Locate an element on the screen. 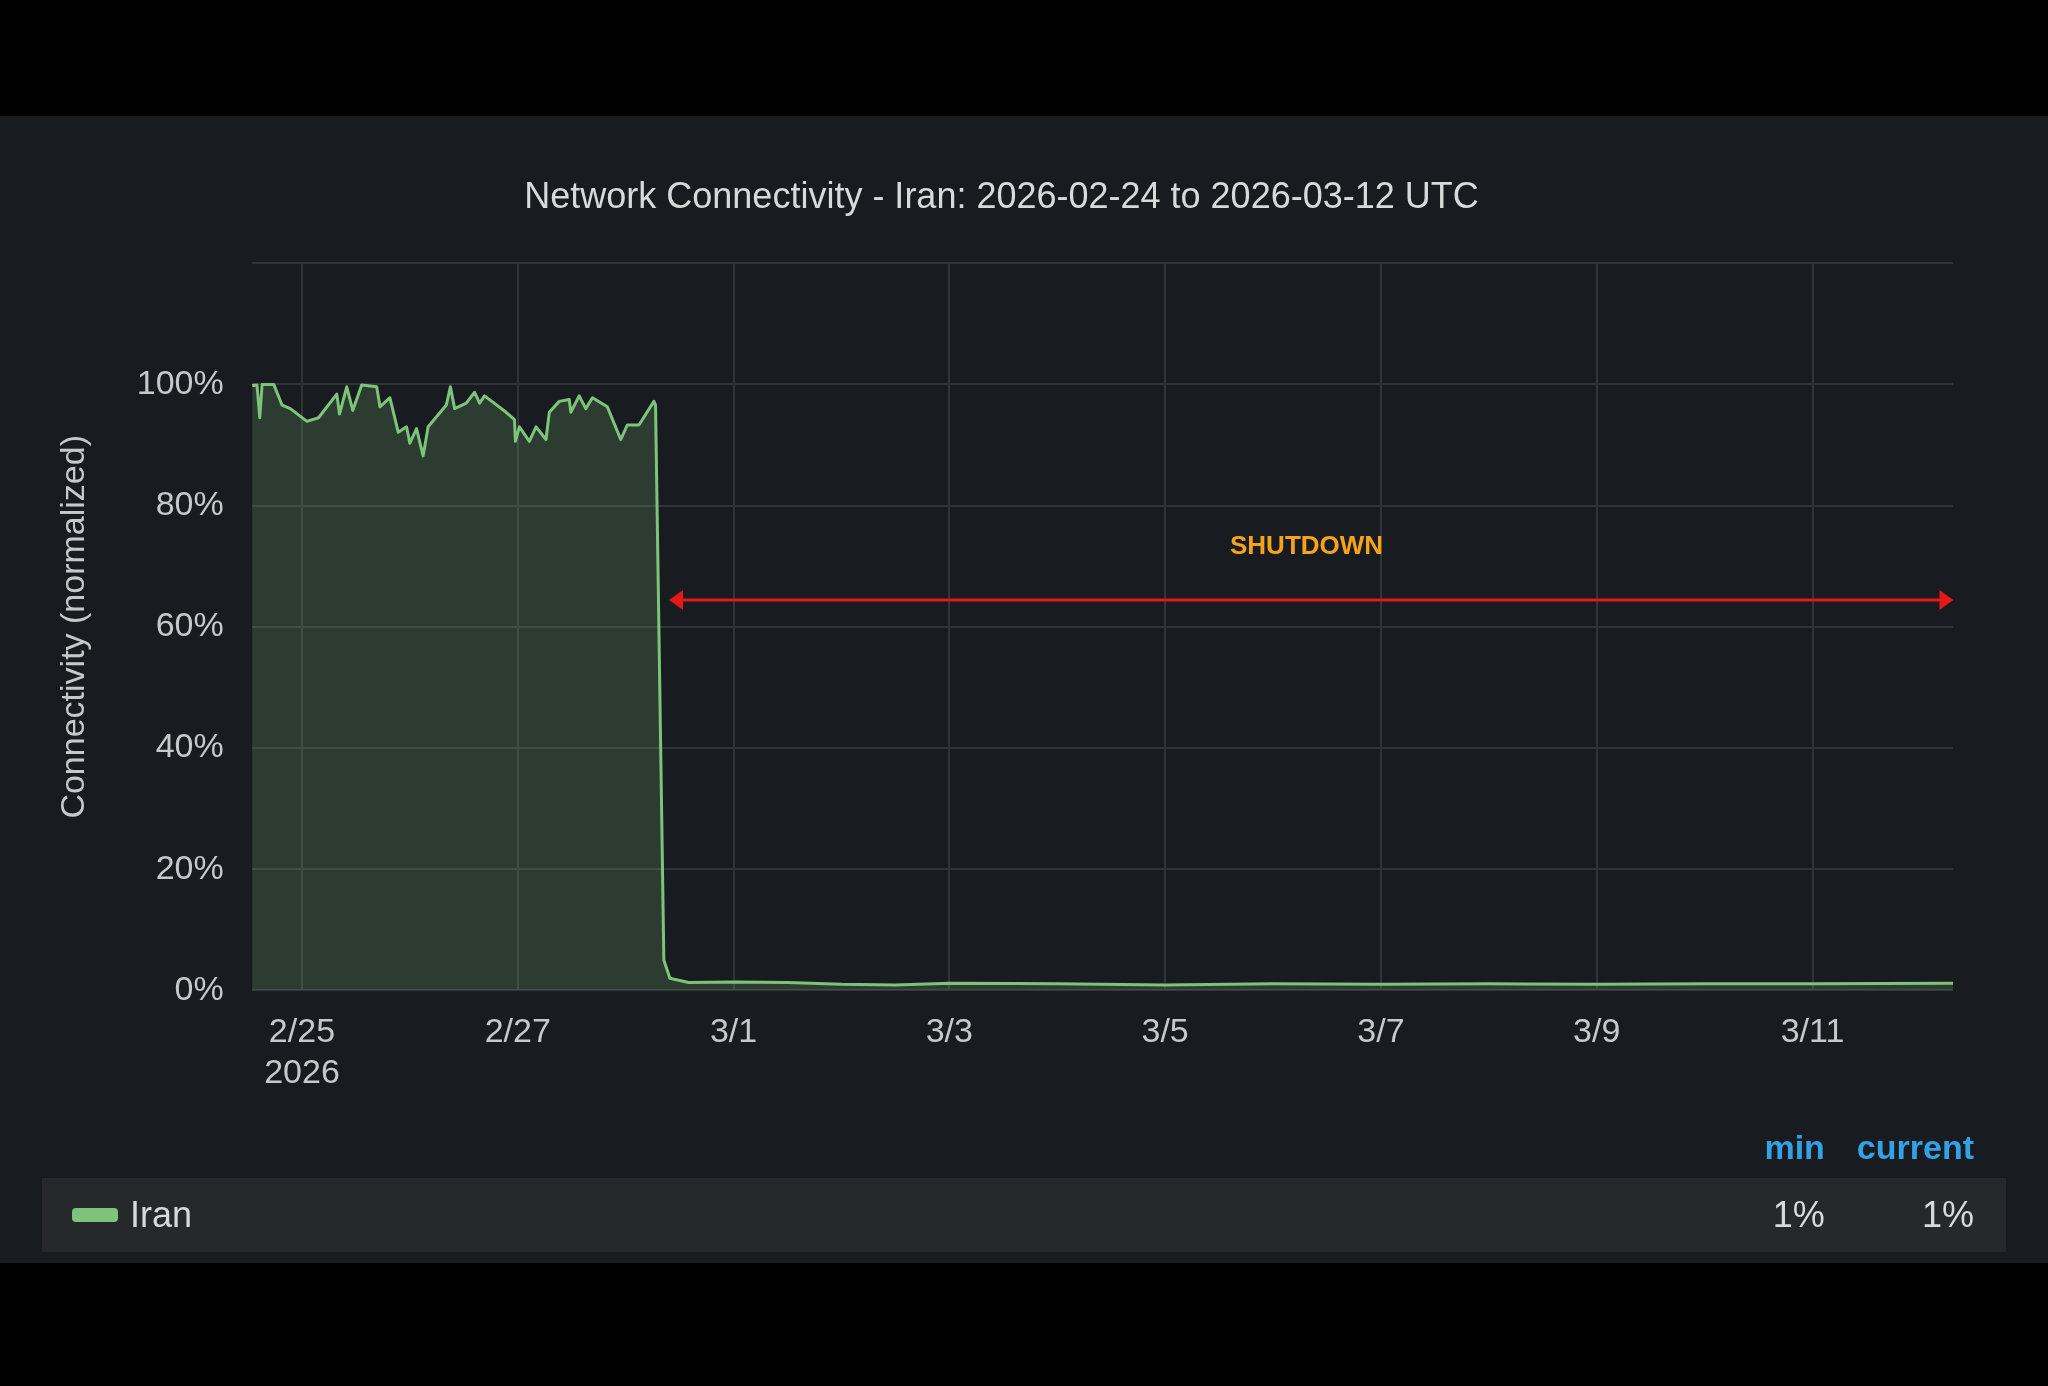  x-tick-label: 3/3 is located at coordinates (949, 1030).